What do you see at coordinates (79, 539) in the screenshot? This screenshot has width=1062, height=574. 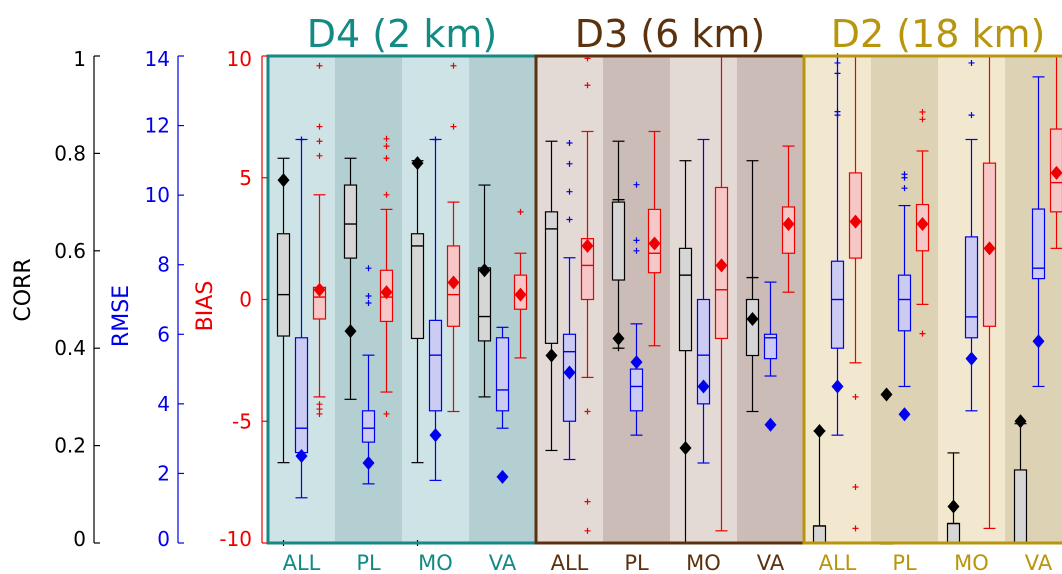 I see `y-tick-label-corr: 0` at bounding box center [79, 539].